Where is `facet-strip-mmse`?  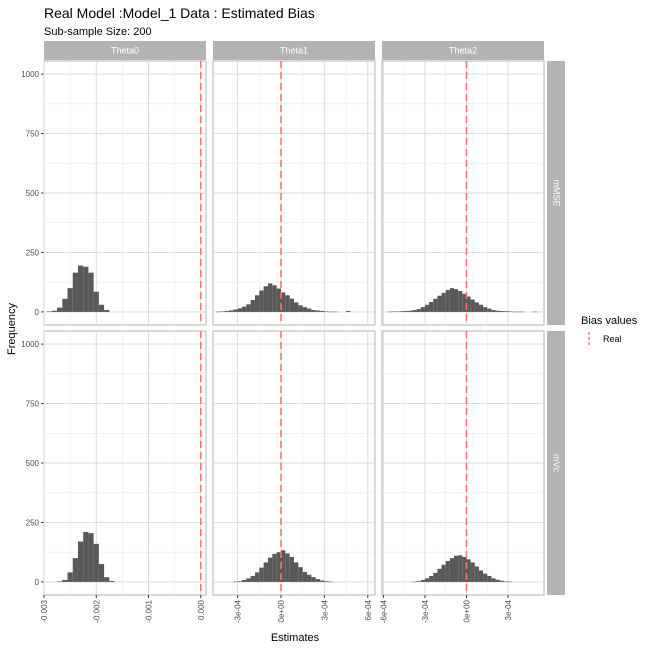 facet-strip-mmse is located at coordinates (556, 193).